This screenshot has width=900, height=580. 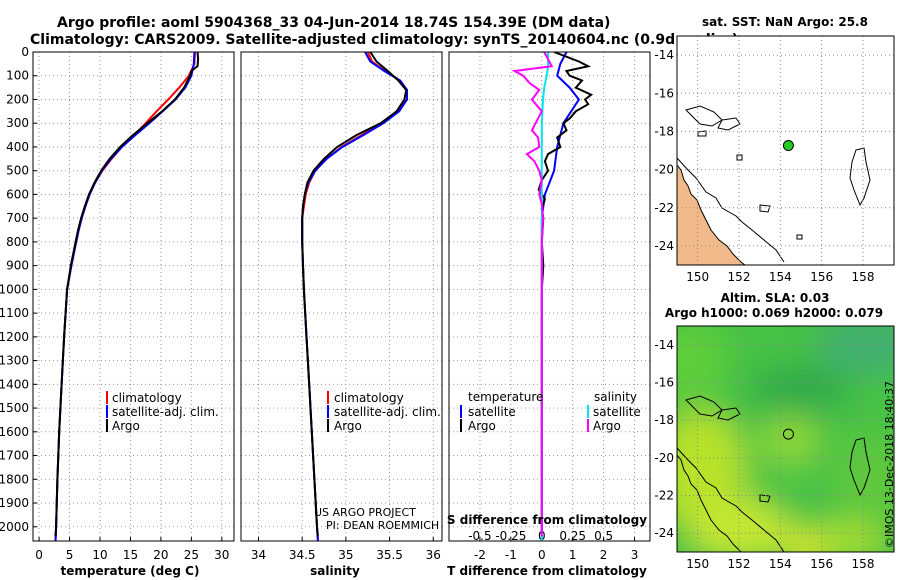 What do you see at coordinates (664, 496) in the screenshot?
I see `tick-label: -22` at bounding box center [664, 496].